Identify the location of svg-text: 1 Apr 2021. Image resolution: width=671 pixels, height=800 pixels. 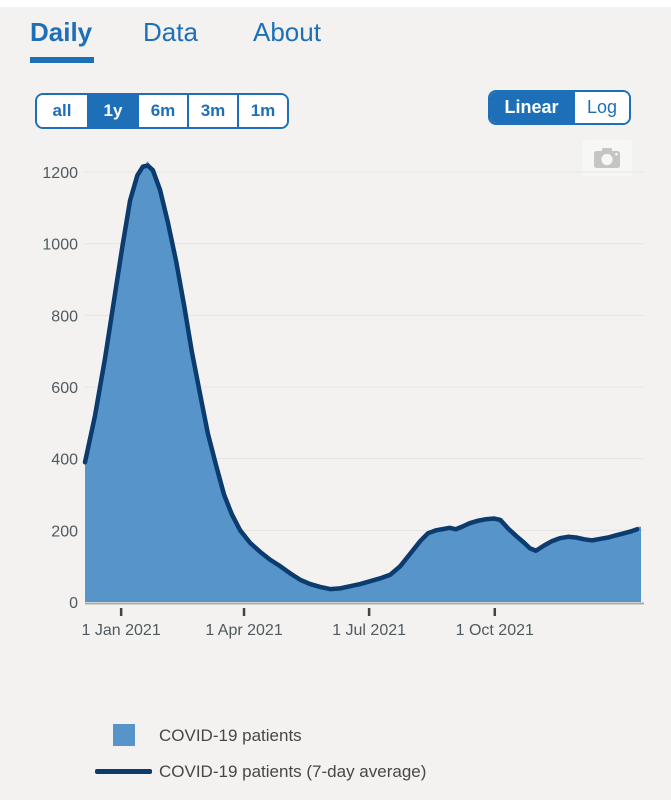
(244, 630).